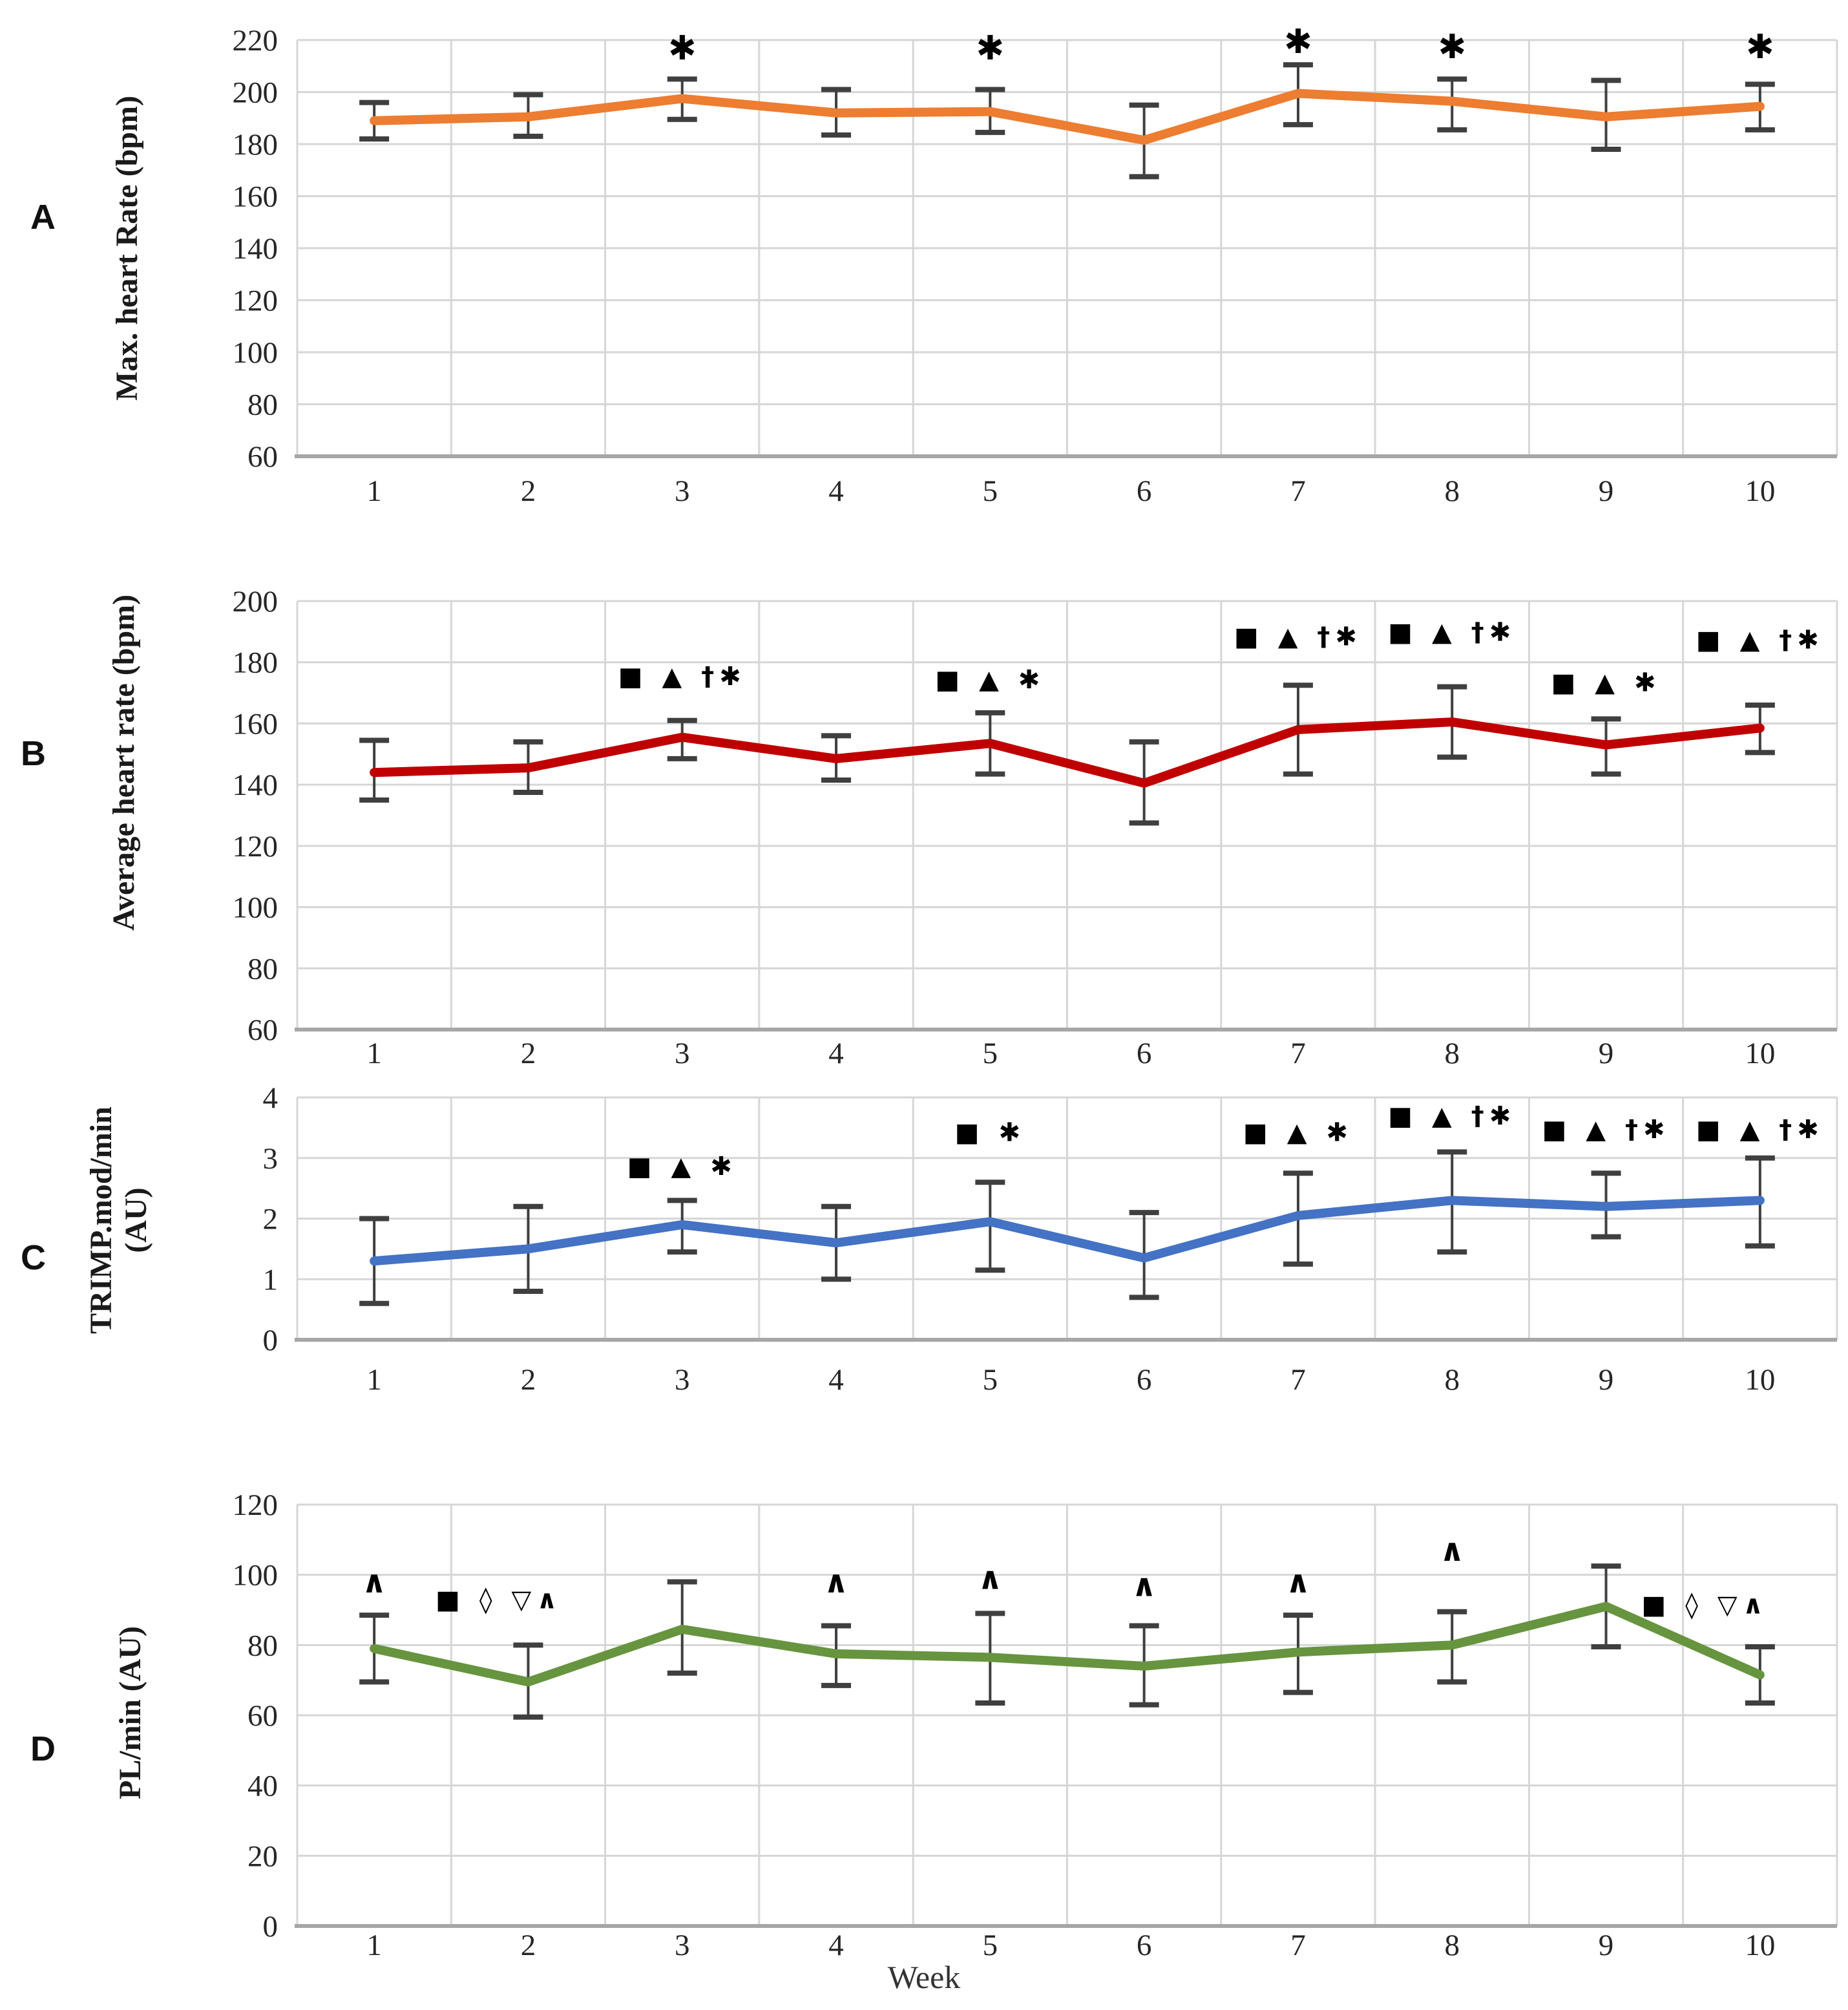 Image resolution: width=1848 pixels, height=2010 pixels. I want to click on y-tick-label: 1, so click(271, 1279).